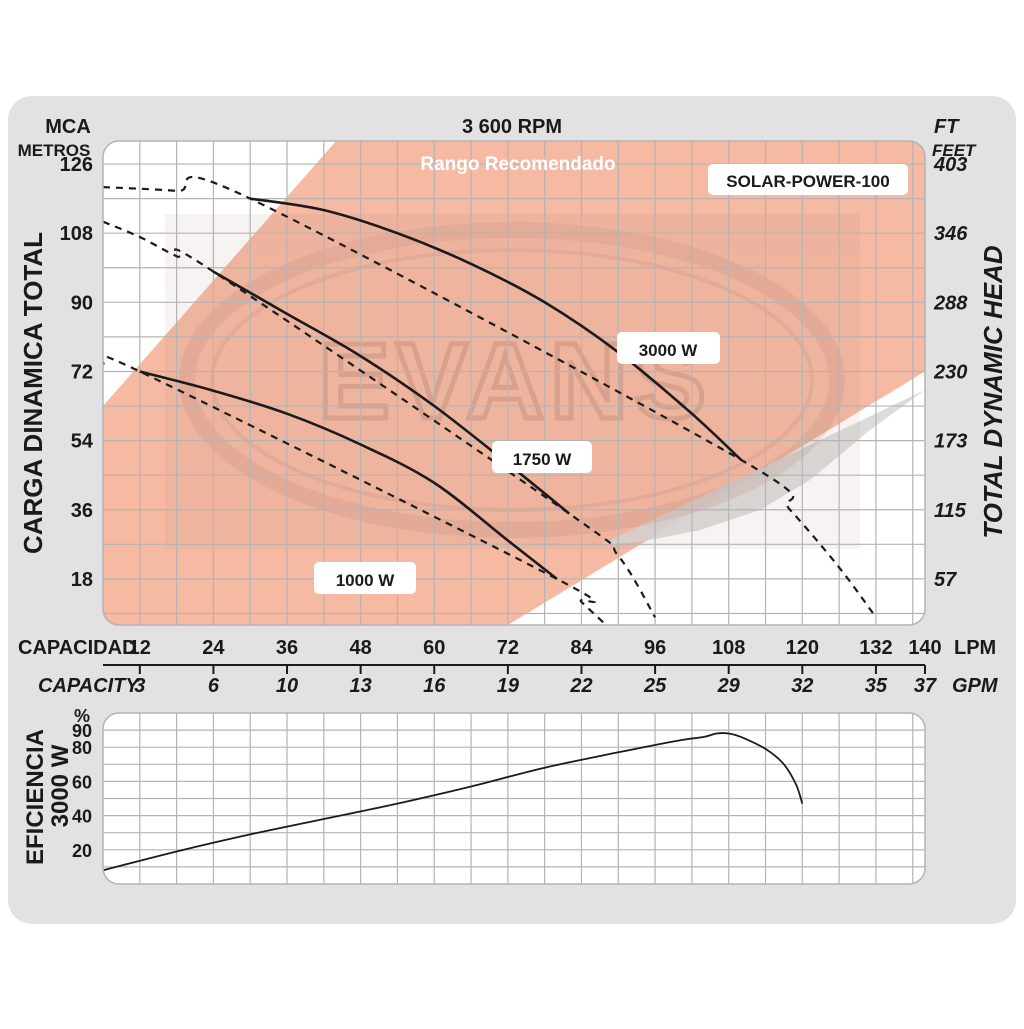 This screenshot has width=1024, height=1029. I want to click on efficiency-grid, so click(514, 798).